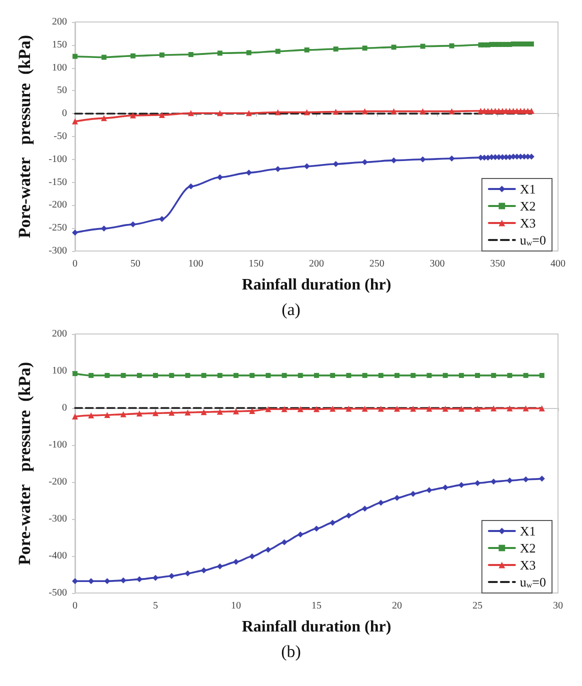 Image resolution: width=582 pixels, height=686 pixels. What do you see at coordinates (437, 264) in the screenshot?
I see `x-tick-label: 300` at bounding box center [437, 264].